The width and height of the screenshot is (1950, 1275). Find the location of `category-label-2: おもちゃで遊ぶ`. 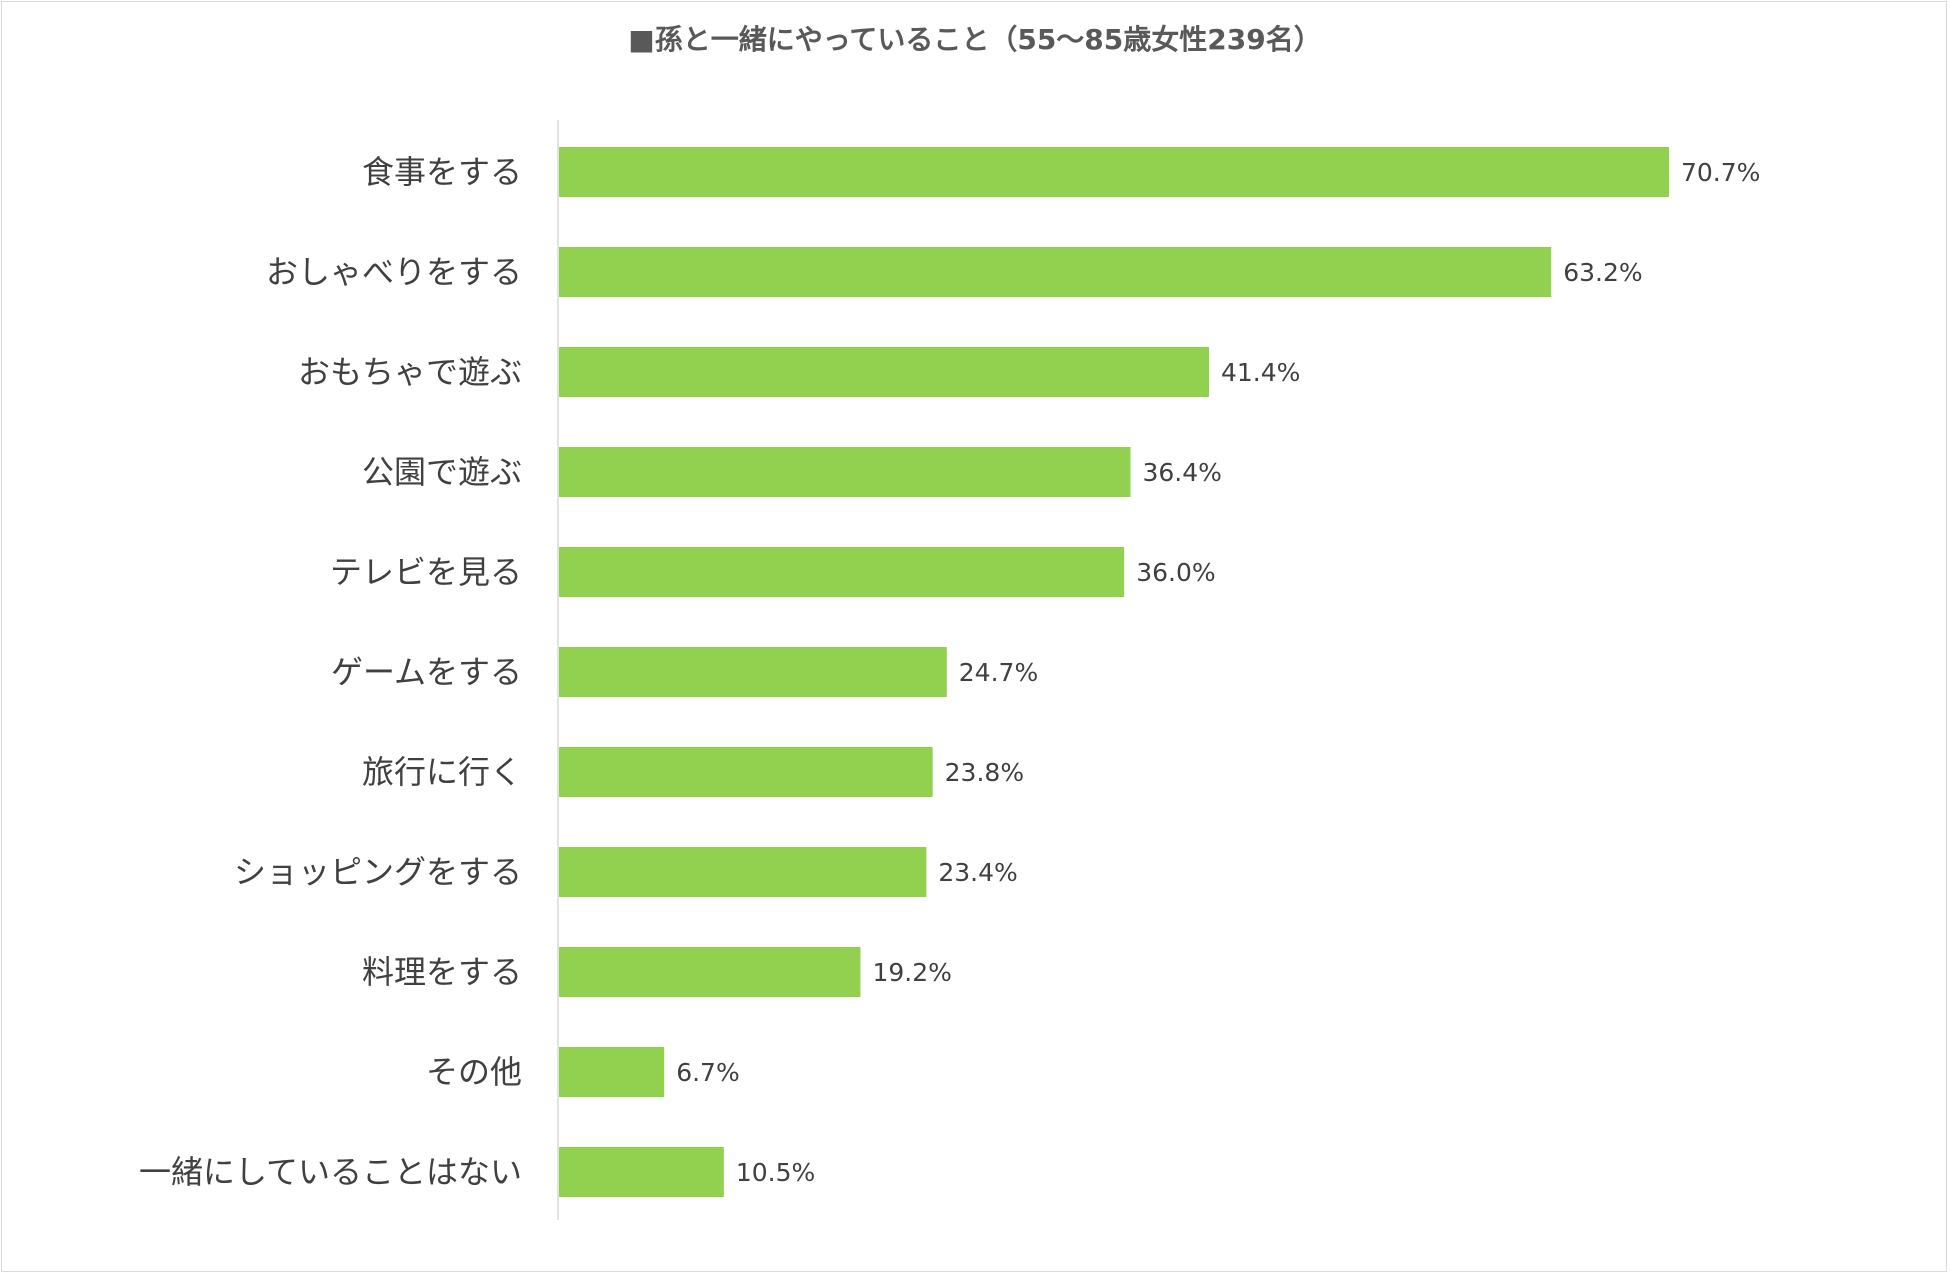

category-label-2: おもちゃで遊ぶ is located at coordinates (410, 372).